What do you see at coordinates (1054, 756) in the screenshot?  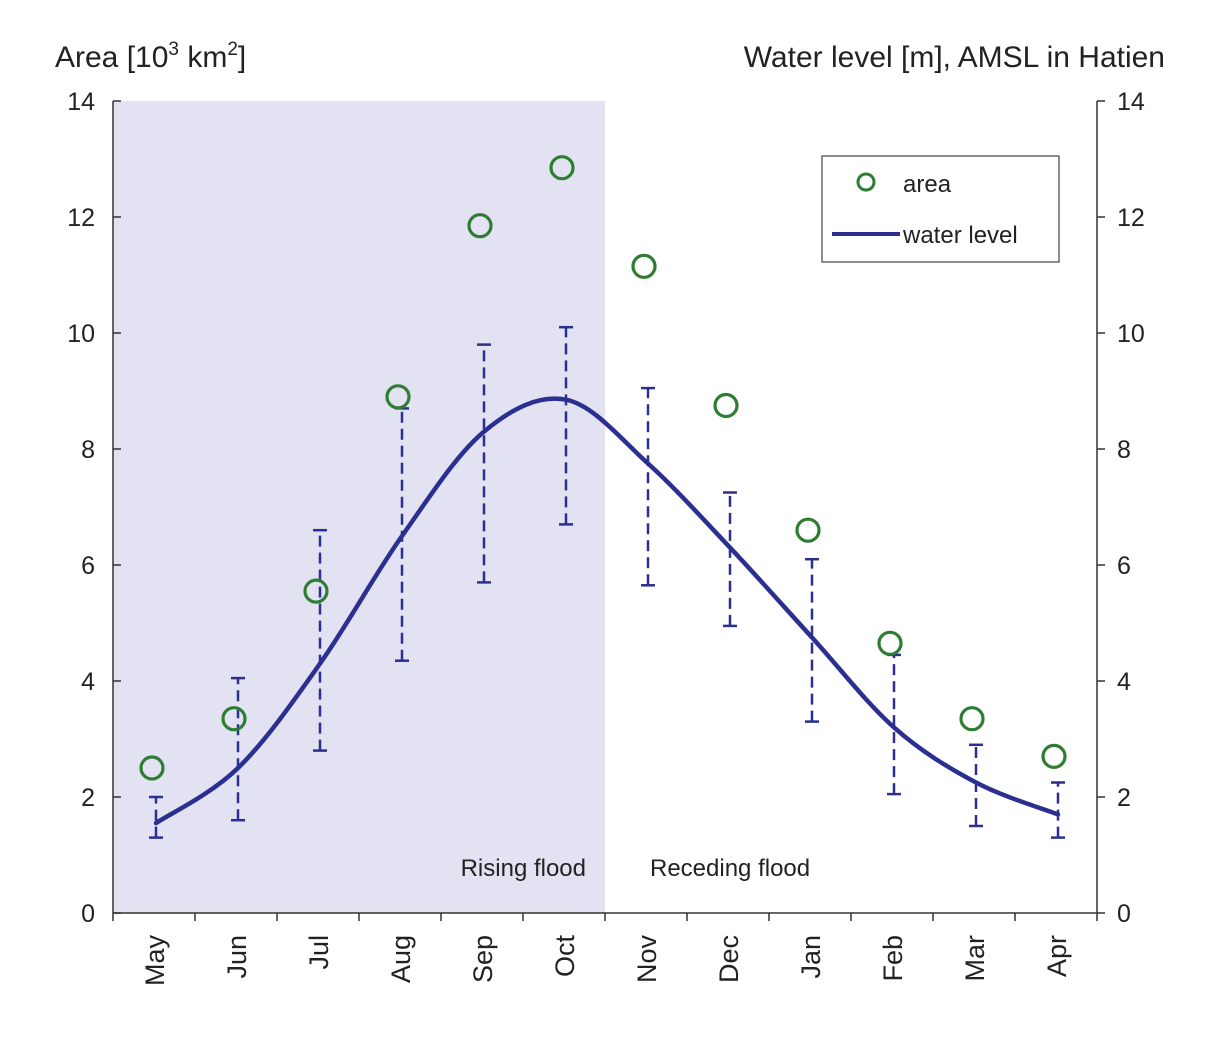 I see `area-point-apr` at bounding box center [1054, 756].